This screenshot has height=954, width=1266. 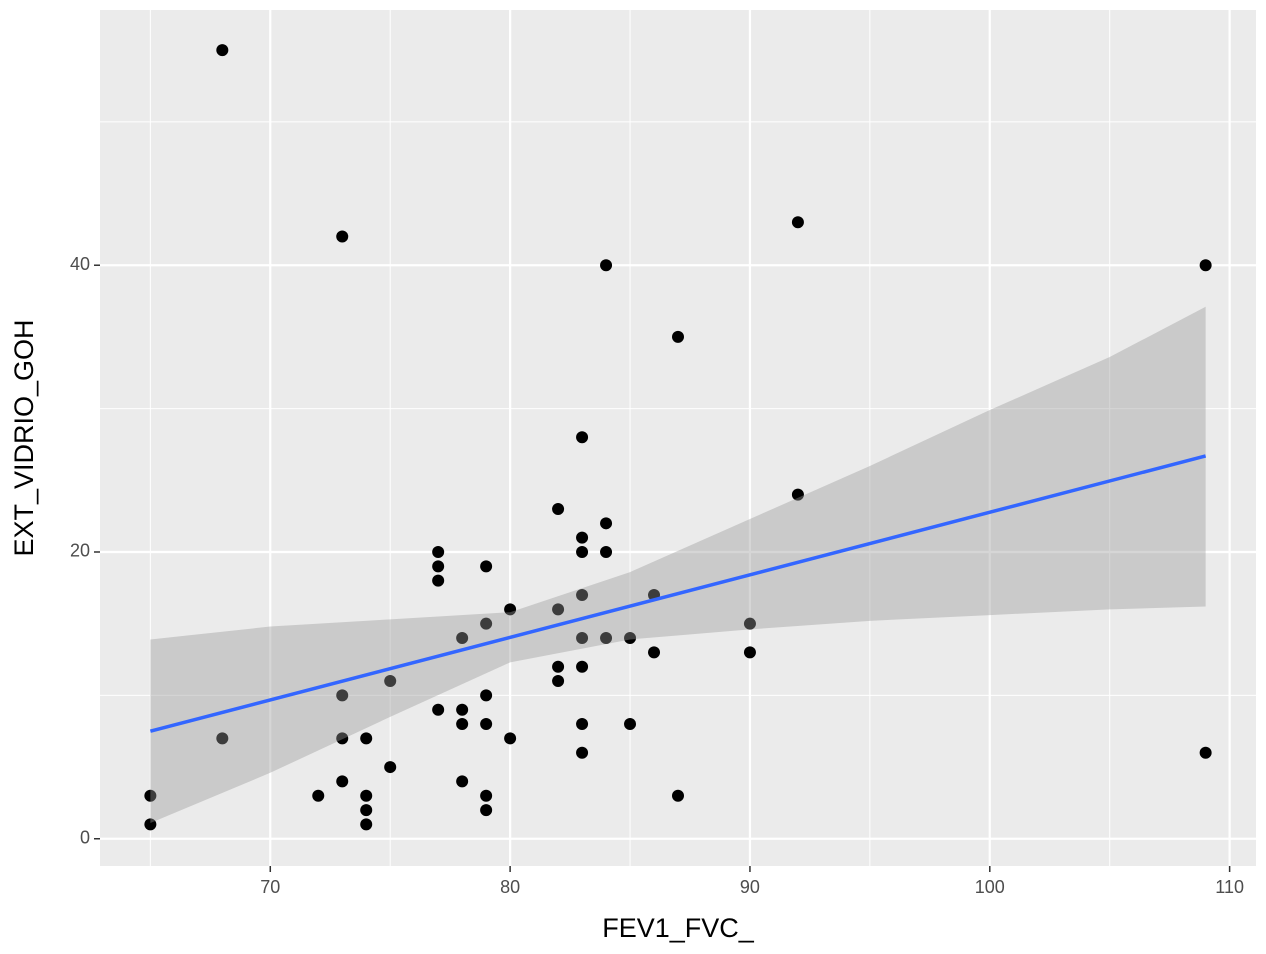 What do you see at coordinates (80, 264) in the screenshot?
I see `y-tick-label: 40` at bounding box center [80, 264].